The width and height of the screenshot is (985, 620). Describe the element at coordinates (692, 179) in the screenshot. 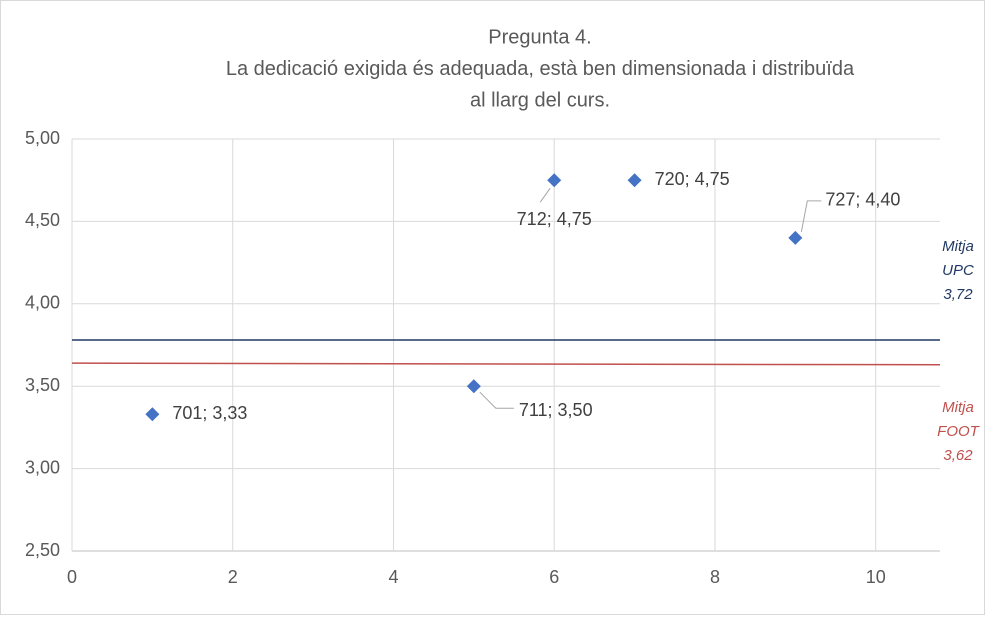

I see `data-label: 720; 4,75` at that location.